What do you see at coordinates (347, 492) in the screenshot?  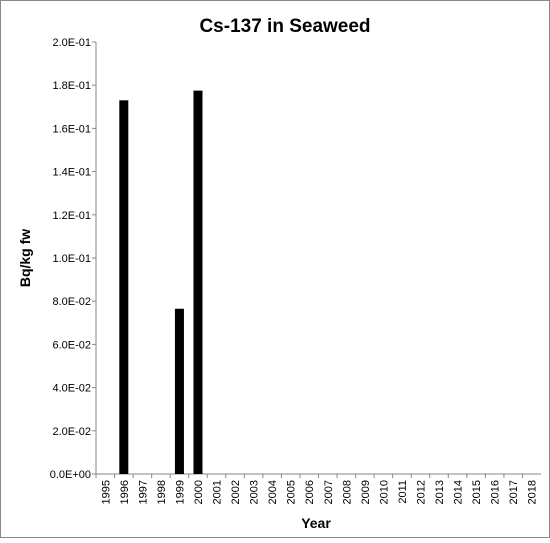 I see `x-tick-label: 2008` at bounding box center [347, 492].